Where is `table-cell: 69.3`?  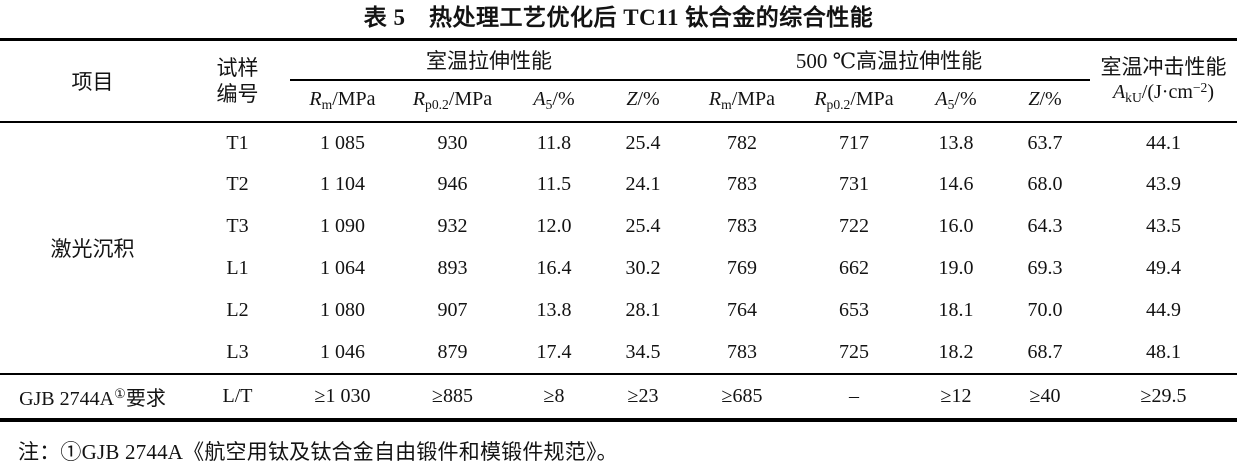 table-cell: 69.3 is located at coordinates (1045, 268).